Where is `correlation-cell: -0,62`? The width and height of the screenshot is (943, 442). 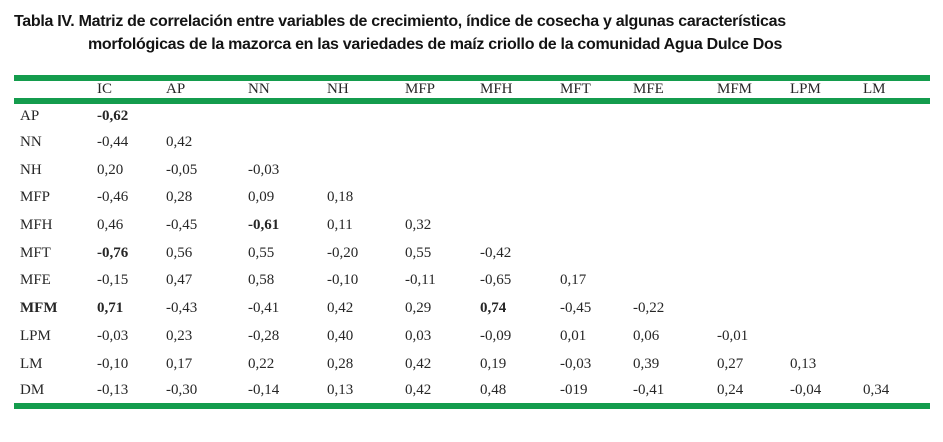
correlation-cell: -0,62 is located at coordinates (113, 115).